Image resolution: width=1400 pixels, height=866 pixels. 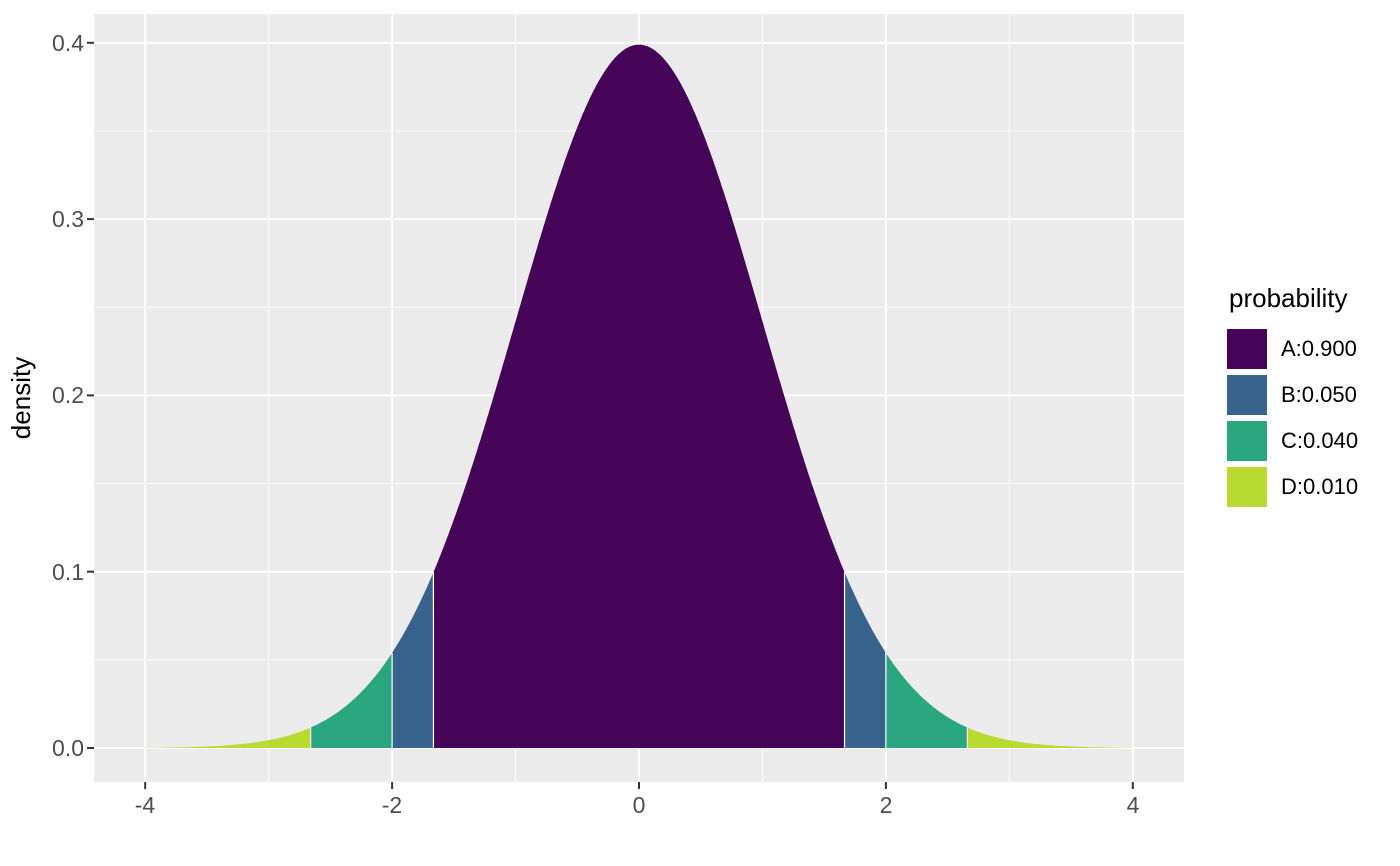 I want to click on legend-item-c: C:0.040, so click(x=1313, y=441).